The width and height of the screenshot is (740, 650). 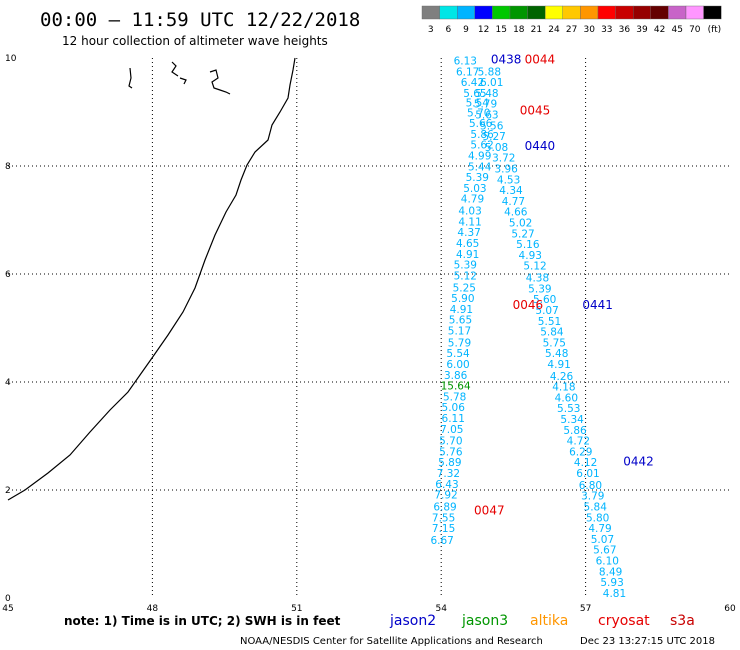 What do you see at coordinates (474, 189) in the screenshot?
I see `wave-height-value: 5.03` at bounding box center [474, 189].